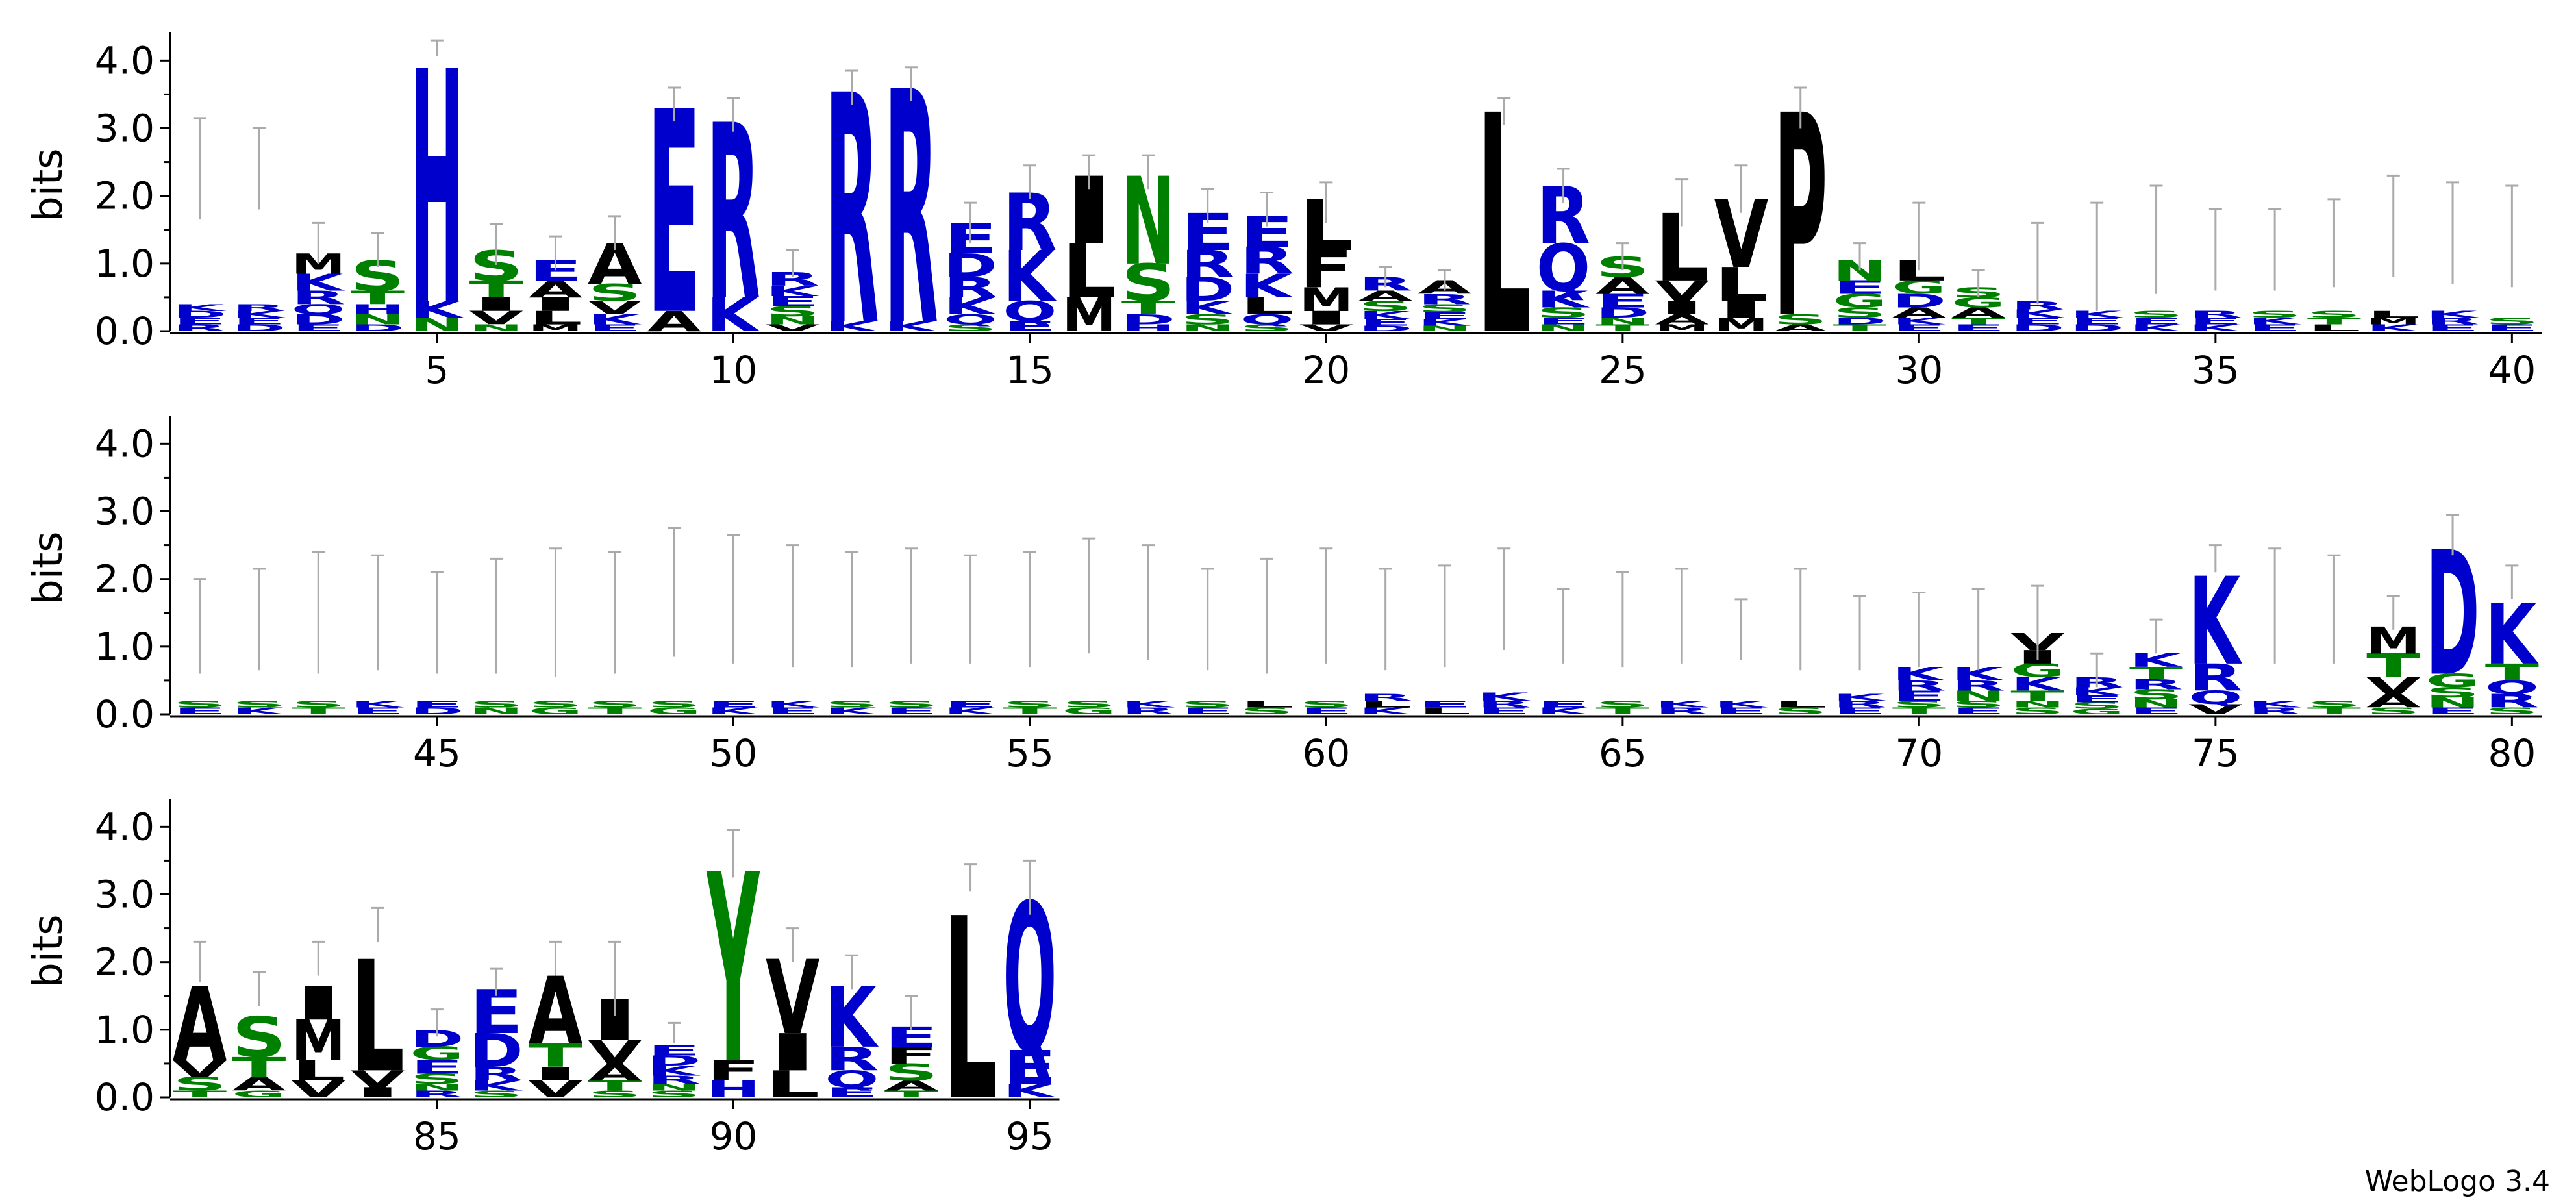 The image size is (2576, 1198). I want to click on logo-column-50: KE, so click(734, 625).